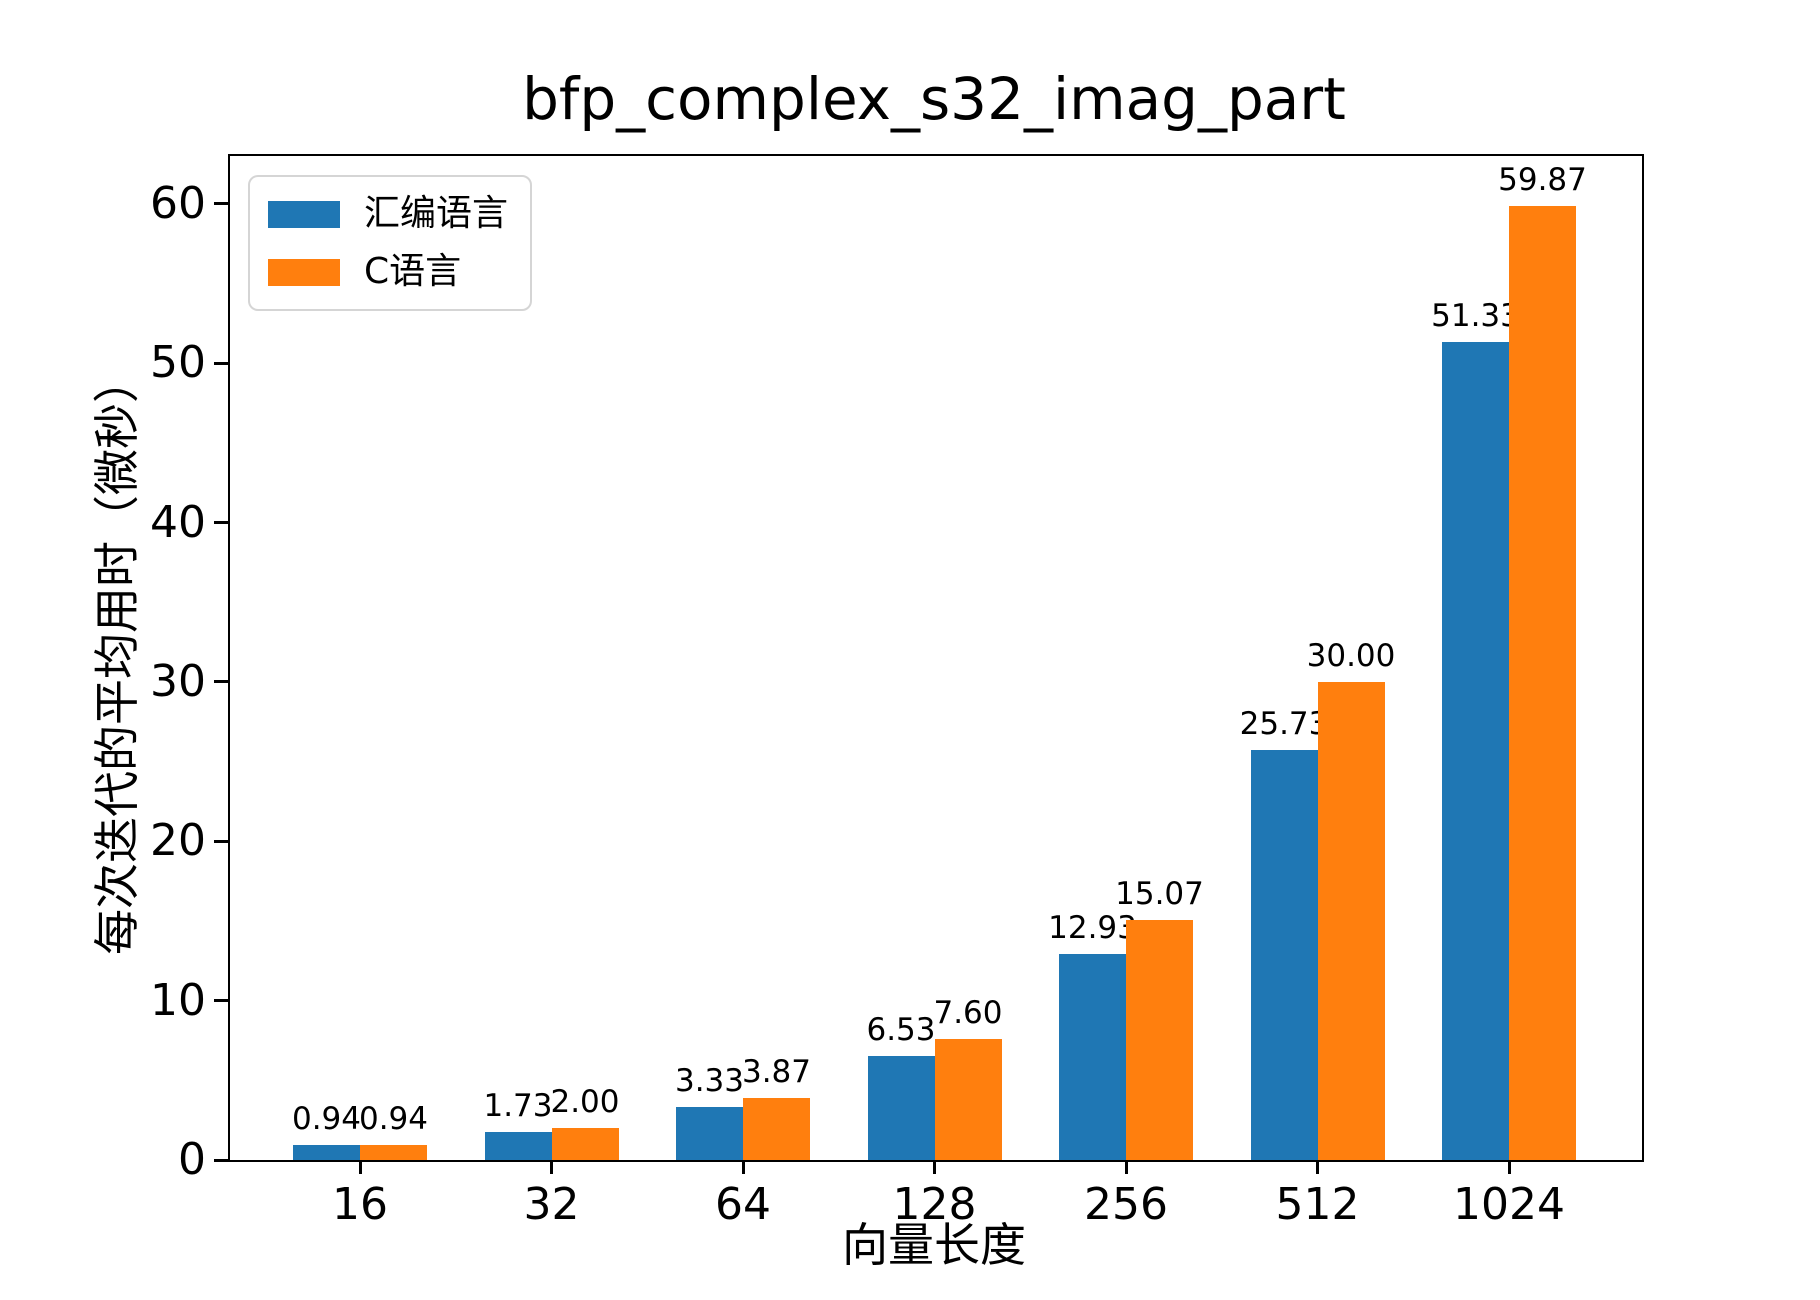 The height and width of the screenshot is (1300, 1820). I want to click on x-tick-label-128: 128, so click(934, 1204).